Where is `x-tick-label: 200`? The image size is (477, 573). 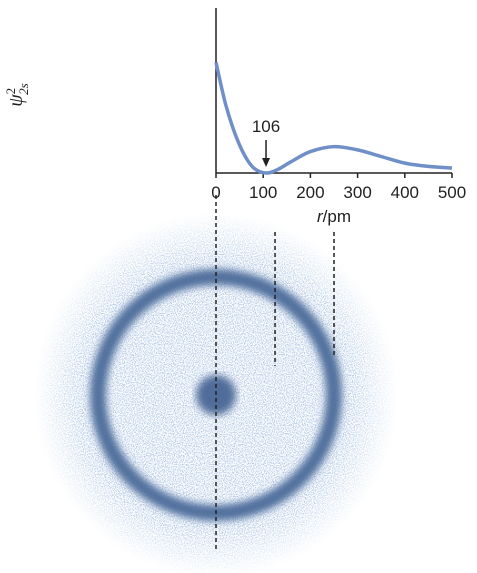 x-tick-label: 200 is located at coordinates (310, 192).